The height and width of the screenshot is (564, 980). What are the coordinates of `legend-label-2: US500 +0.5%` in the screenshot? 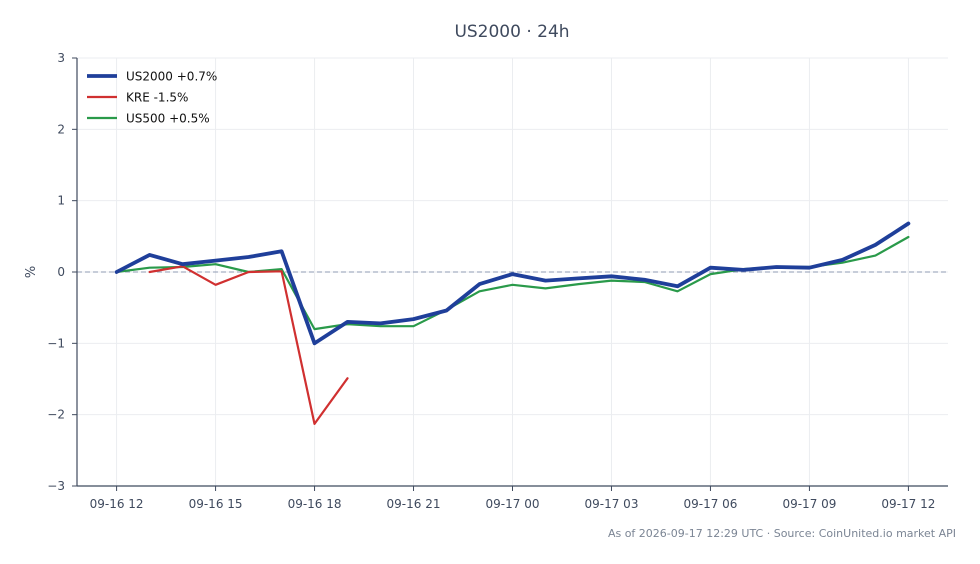 It's located at (168, 119).